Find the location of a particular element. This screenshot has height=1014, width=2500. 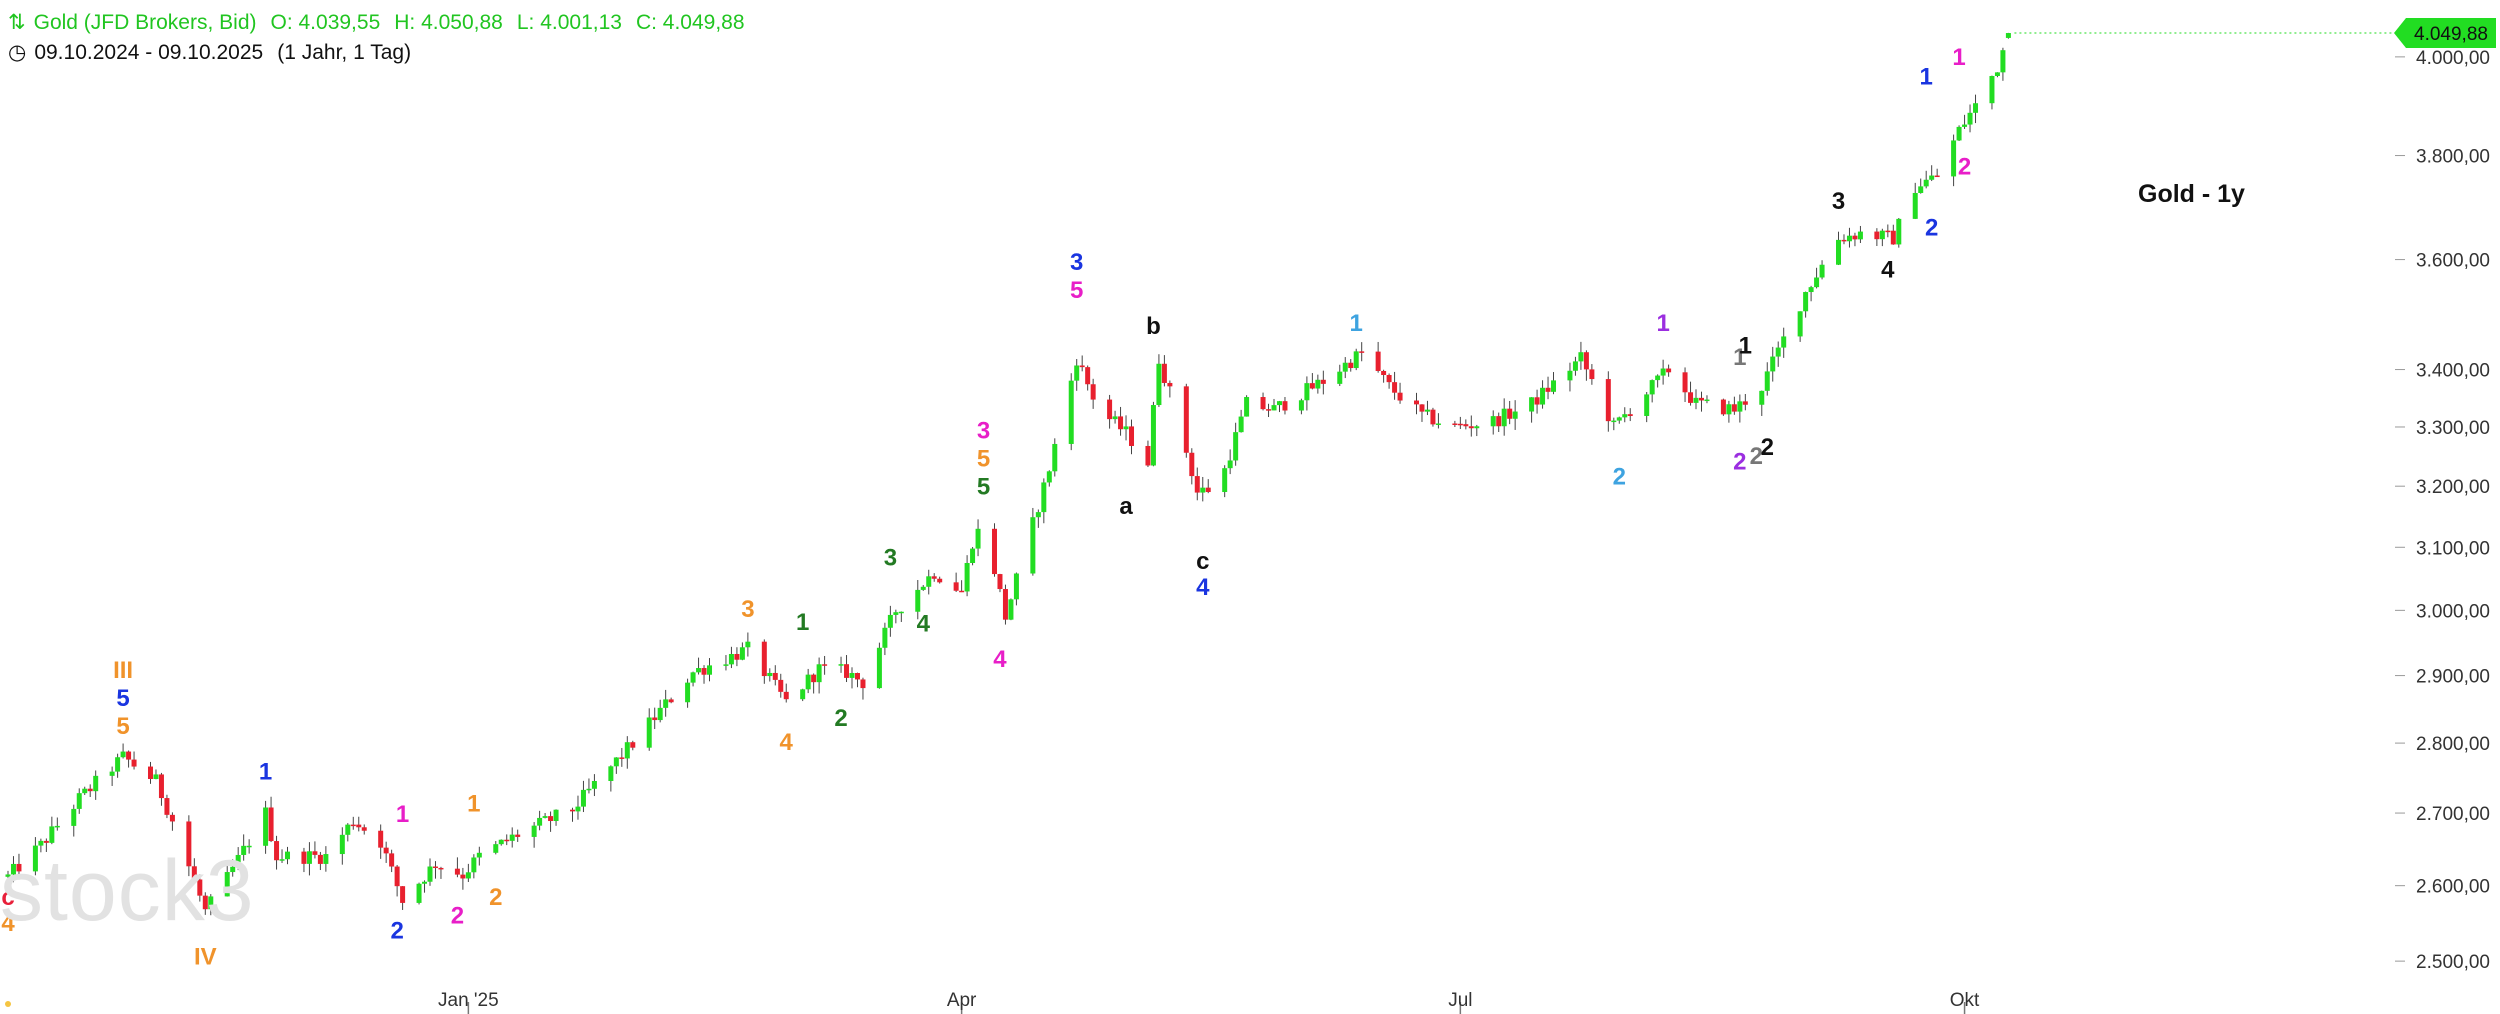

wave-label: III is located at coordinates (123, 670).